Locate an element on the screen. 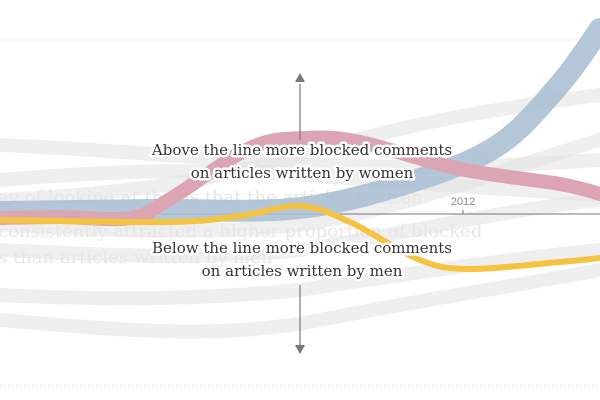 This screenshot has width=600, height=400. arrow-down-icon is located at coordinates (300, 349).